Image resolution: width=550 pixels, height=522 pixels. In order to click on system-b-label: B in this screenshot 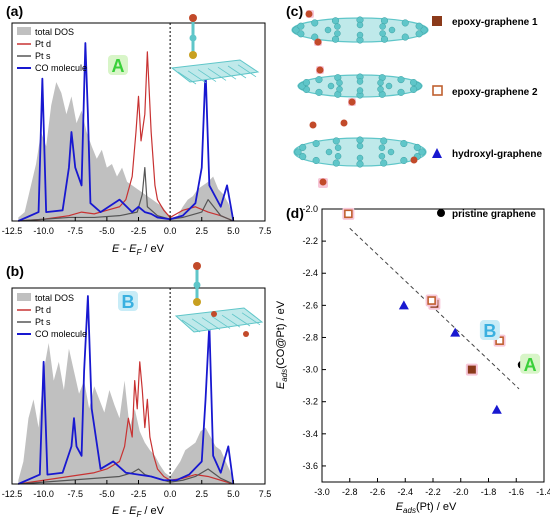, I will do `click(128, 302)`.